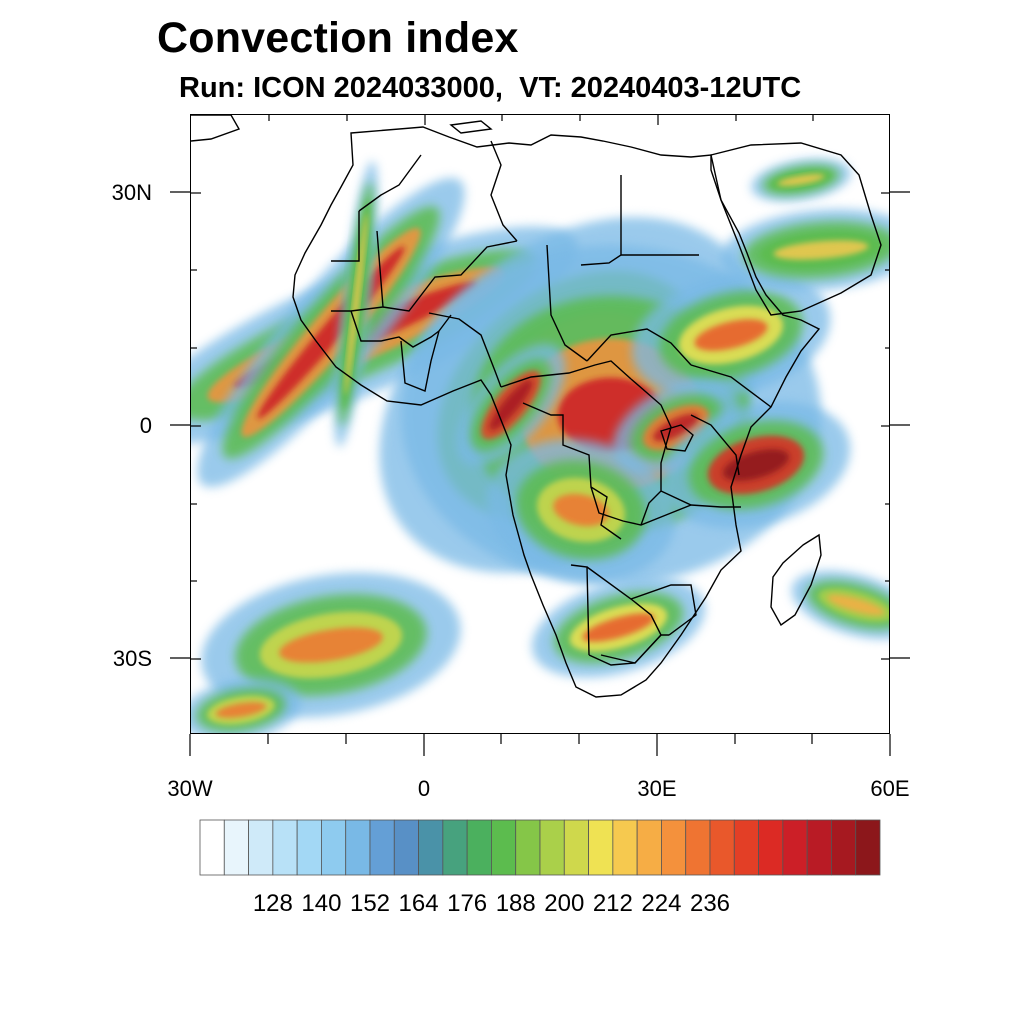  Describe the element at coordinates (426, 353) in the screenshot. I see `border-west-africa-b` at that location.